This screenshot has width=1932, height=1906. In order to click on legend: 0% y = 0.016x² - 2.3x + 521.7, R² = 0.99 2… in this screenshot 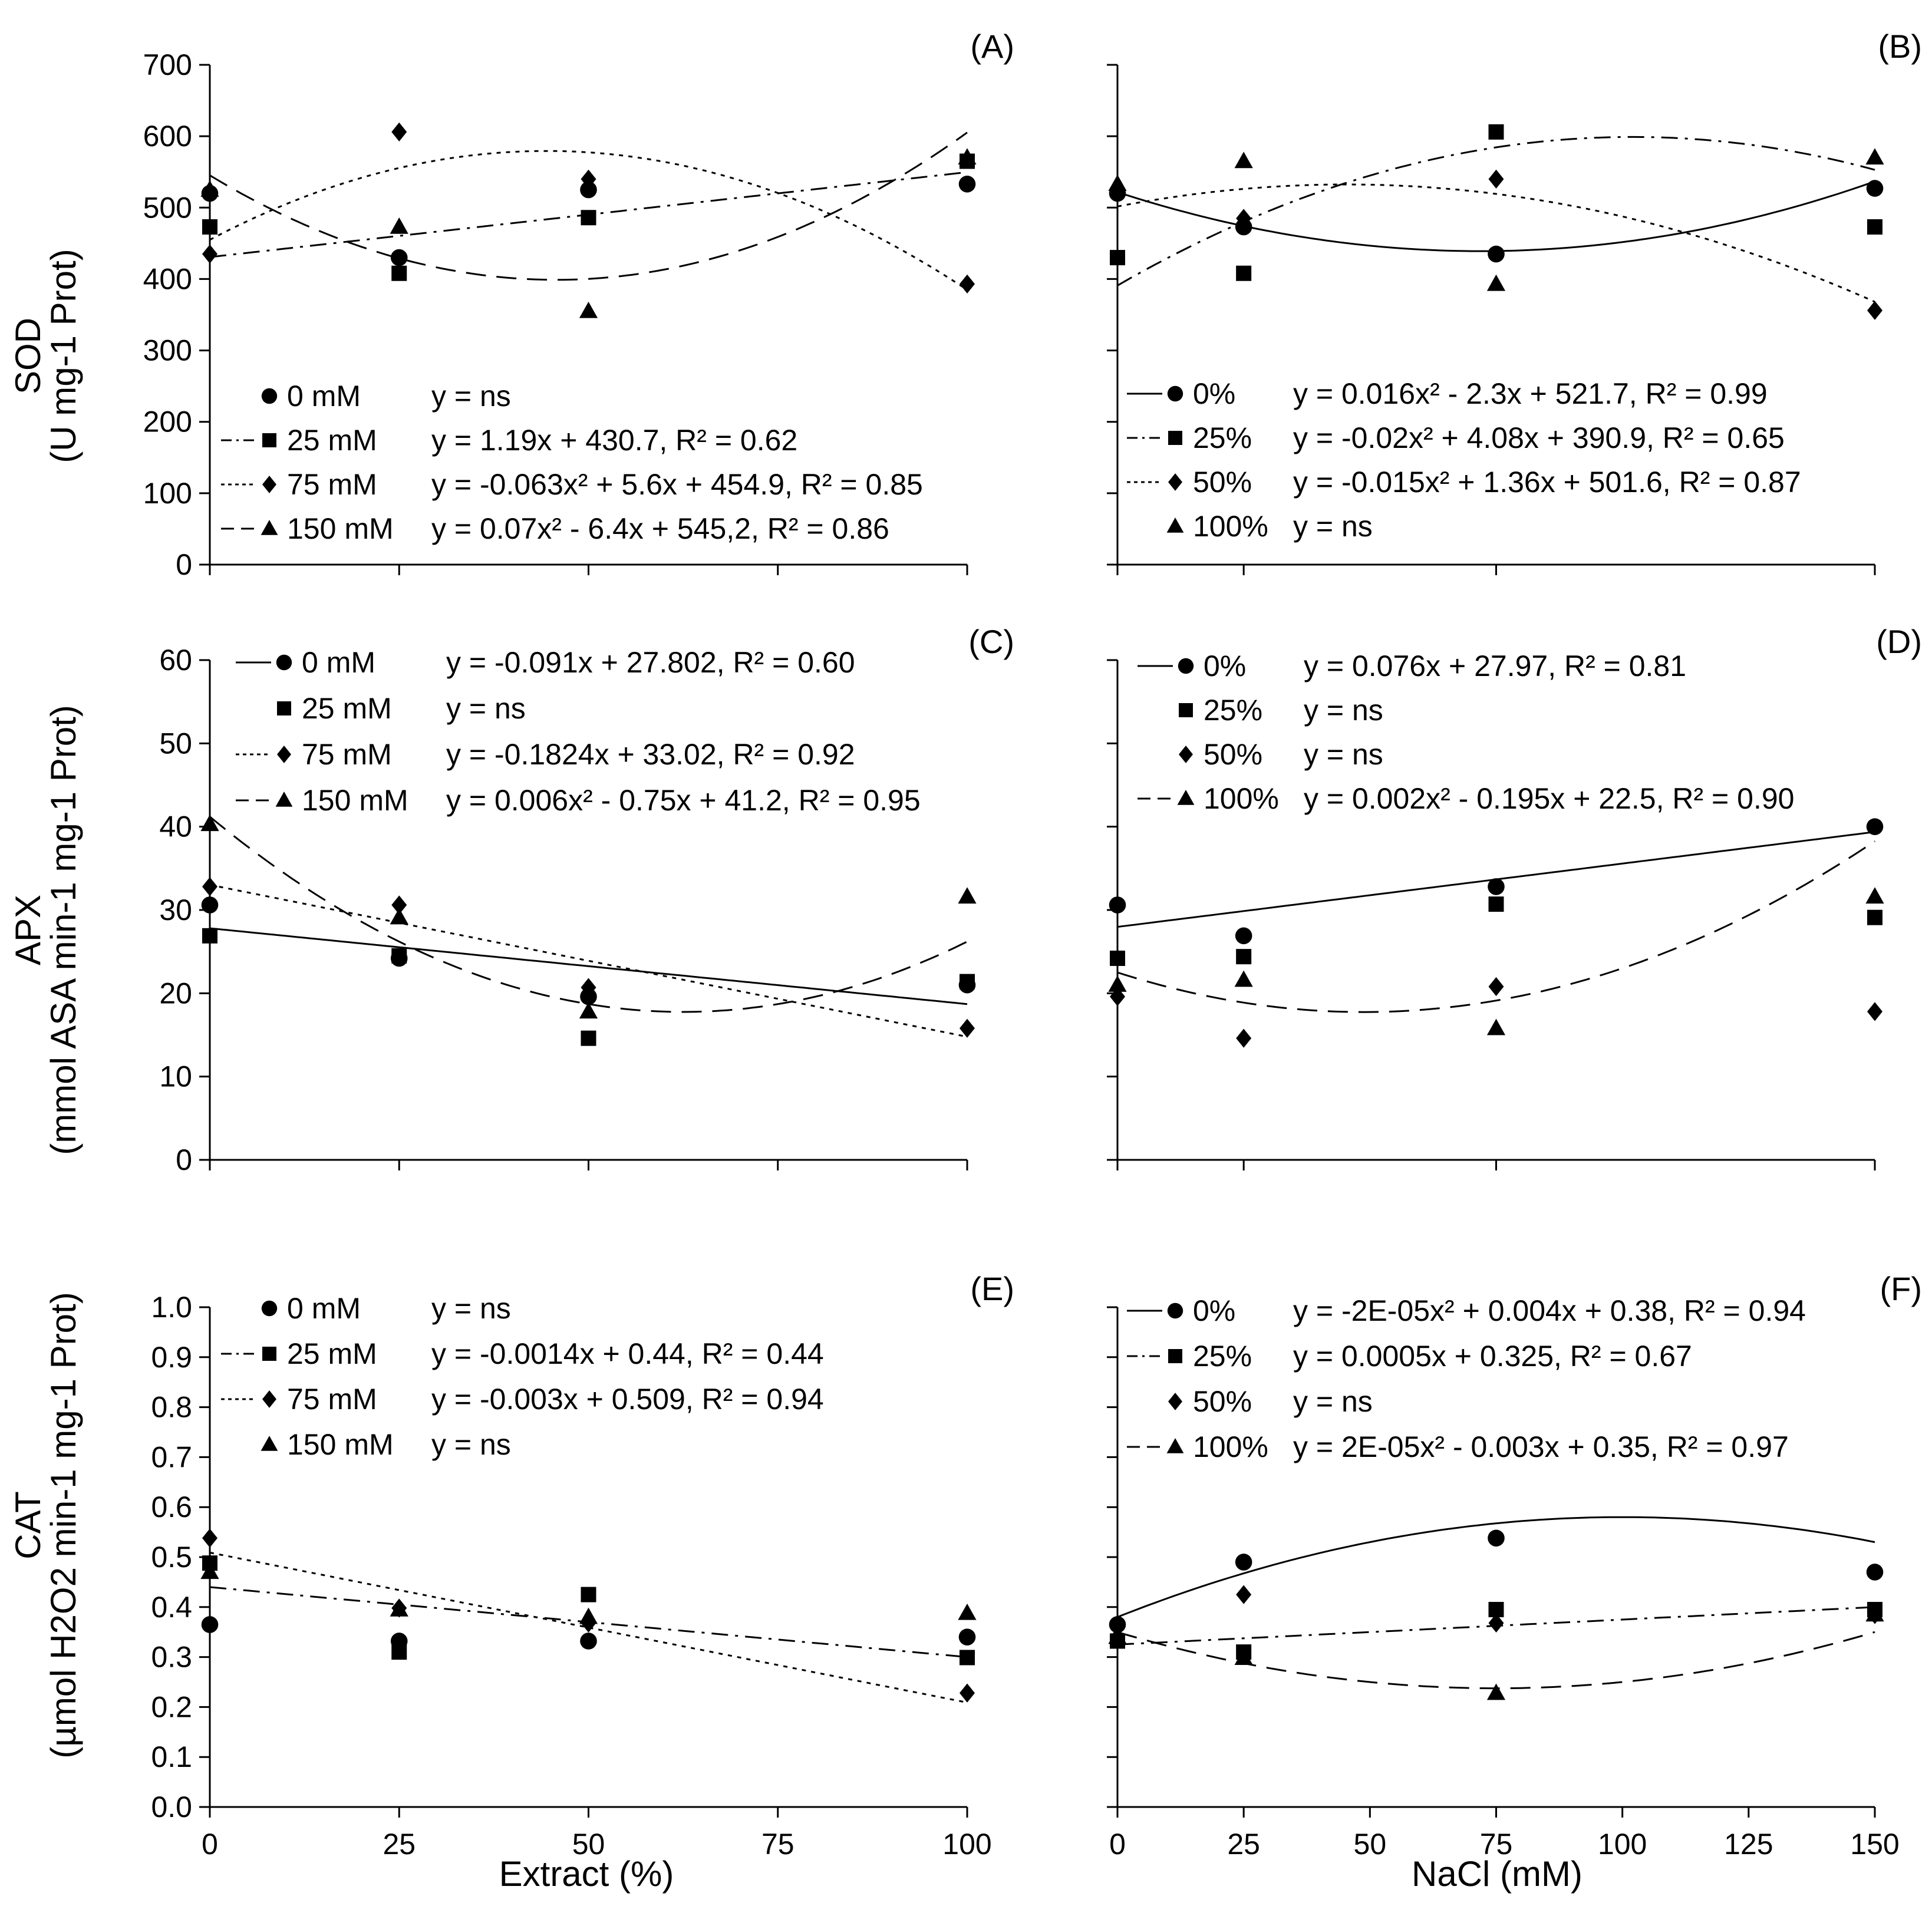, I will do `click(1464, 460)`.